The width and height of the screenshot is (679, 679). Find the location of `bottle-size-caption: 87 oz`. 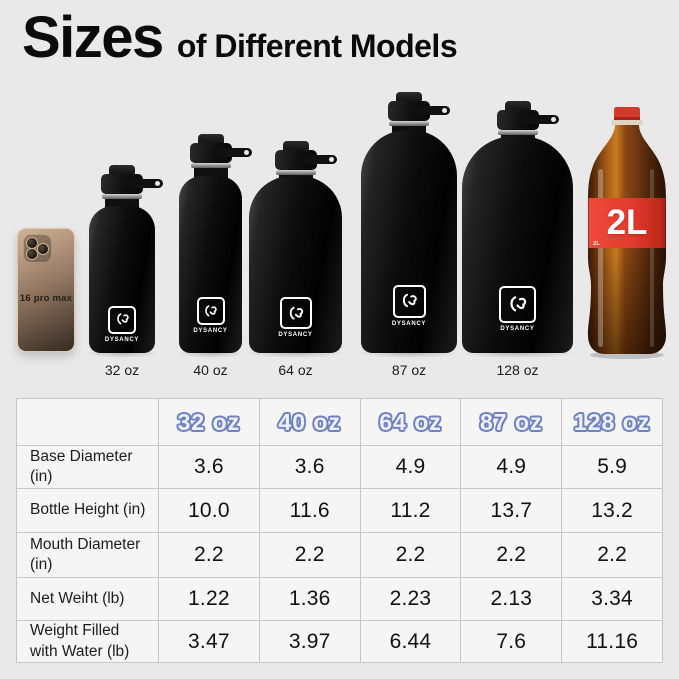

bottle-size-caption: 87 oz is located at coordinates (409, 370).